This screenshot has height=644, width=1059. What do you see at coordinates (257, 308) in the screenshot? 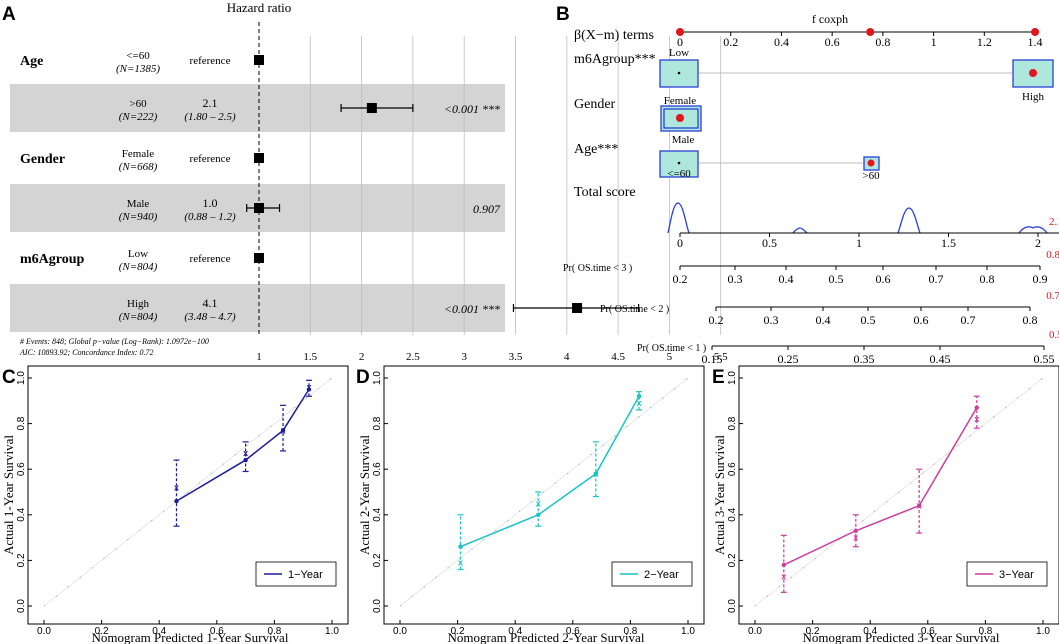
I see `row-shade` at bounding box center [257, 308].